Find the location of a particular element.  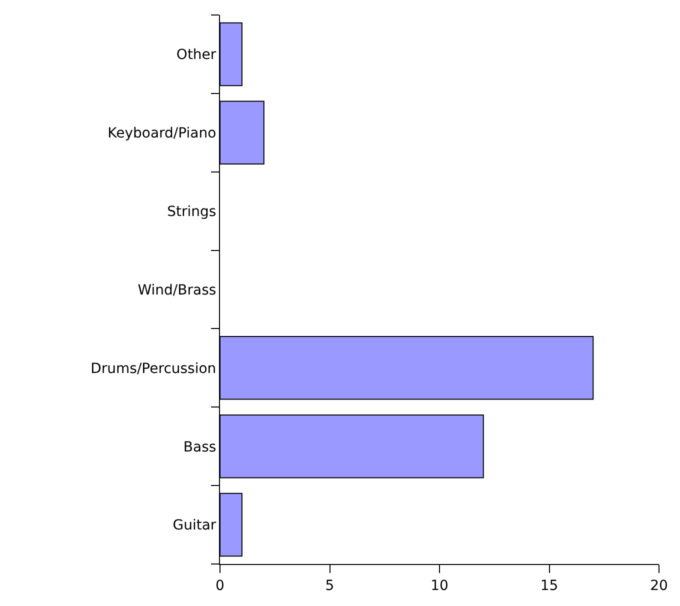

x-tick-label: 5 is located at coordinates (329, 586).